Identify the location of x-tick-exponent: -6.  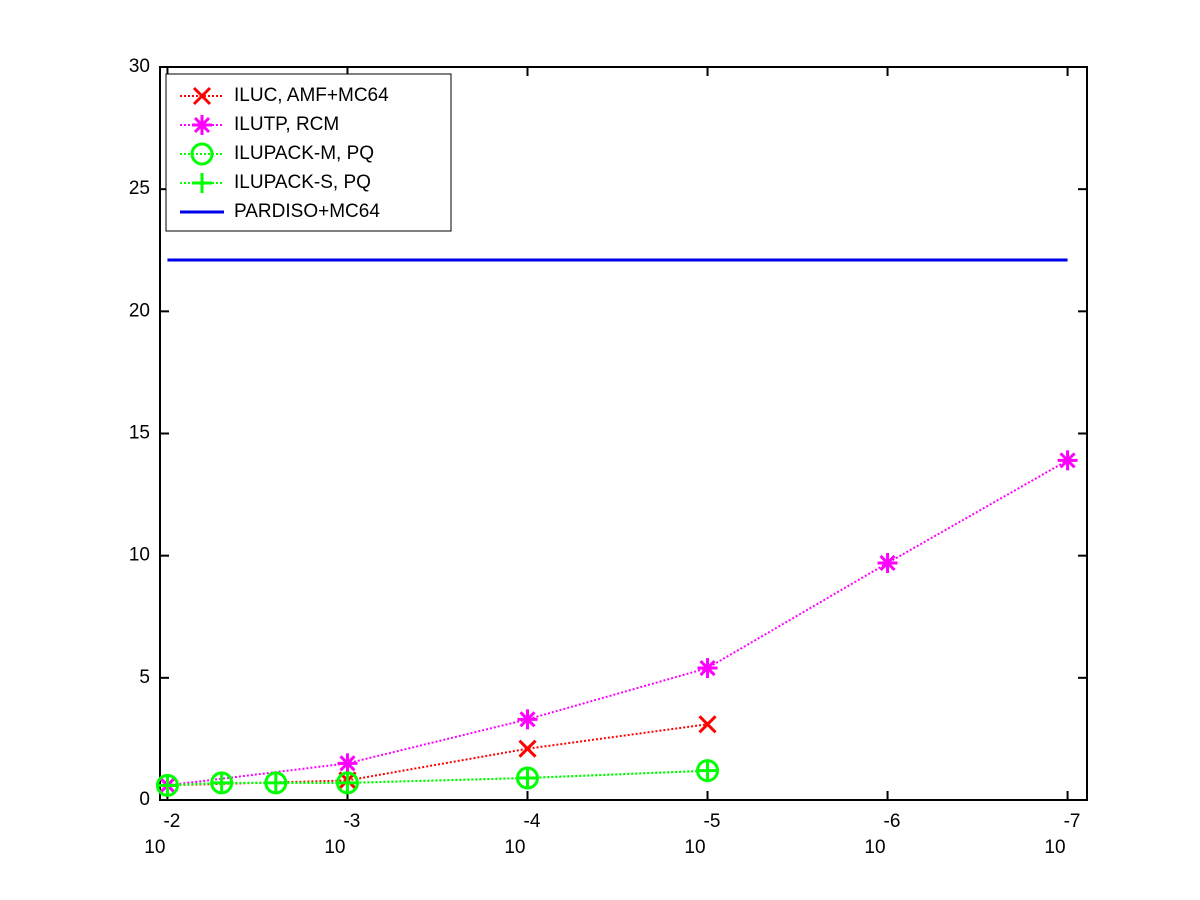
(892, 821).